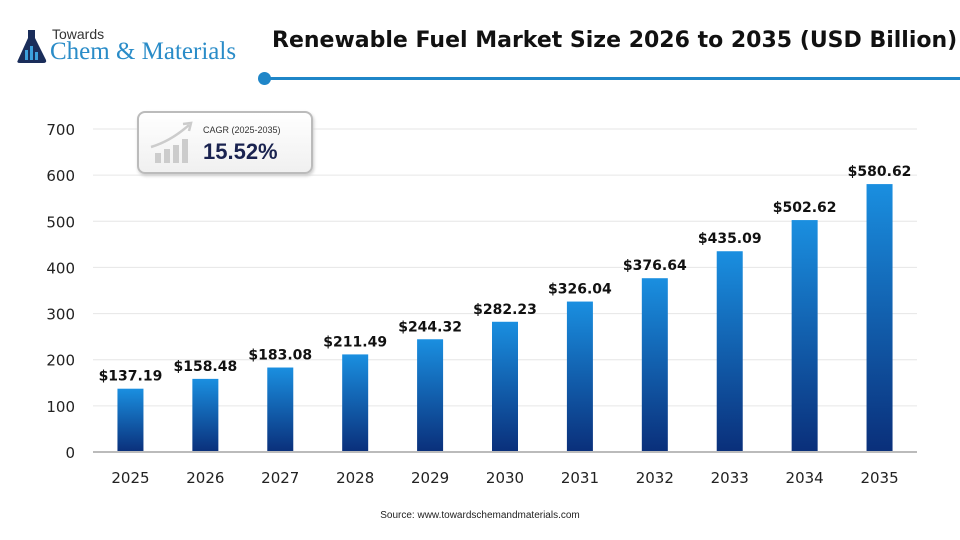 The width and height of the screenshot is (960, 540). What do you see at coordinates (355, 478) in the screenshot?
I see `x-tick-label: 2028` at bounding box center [355, 478].